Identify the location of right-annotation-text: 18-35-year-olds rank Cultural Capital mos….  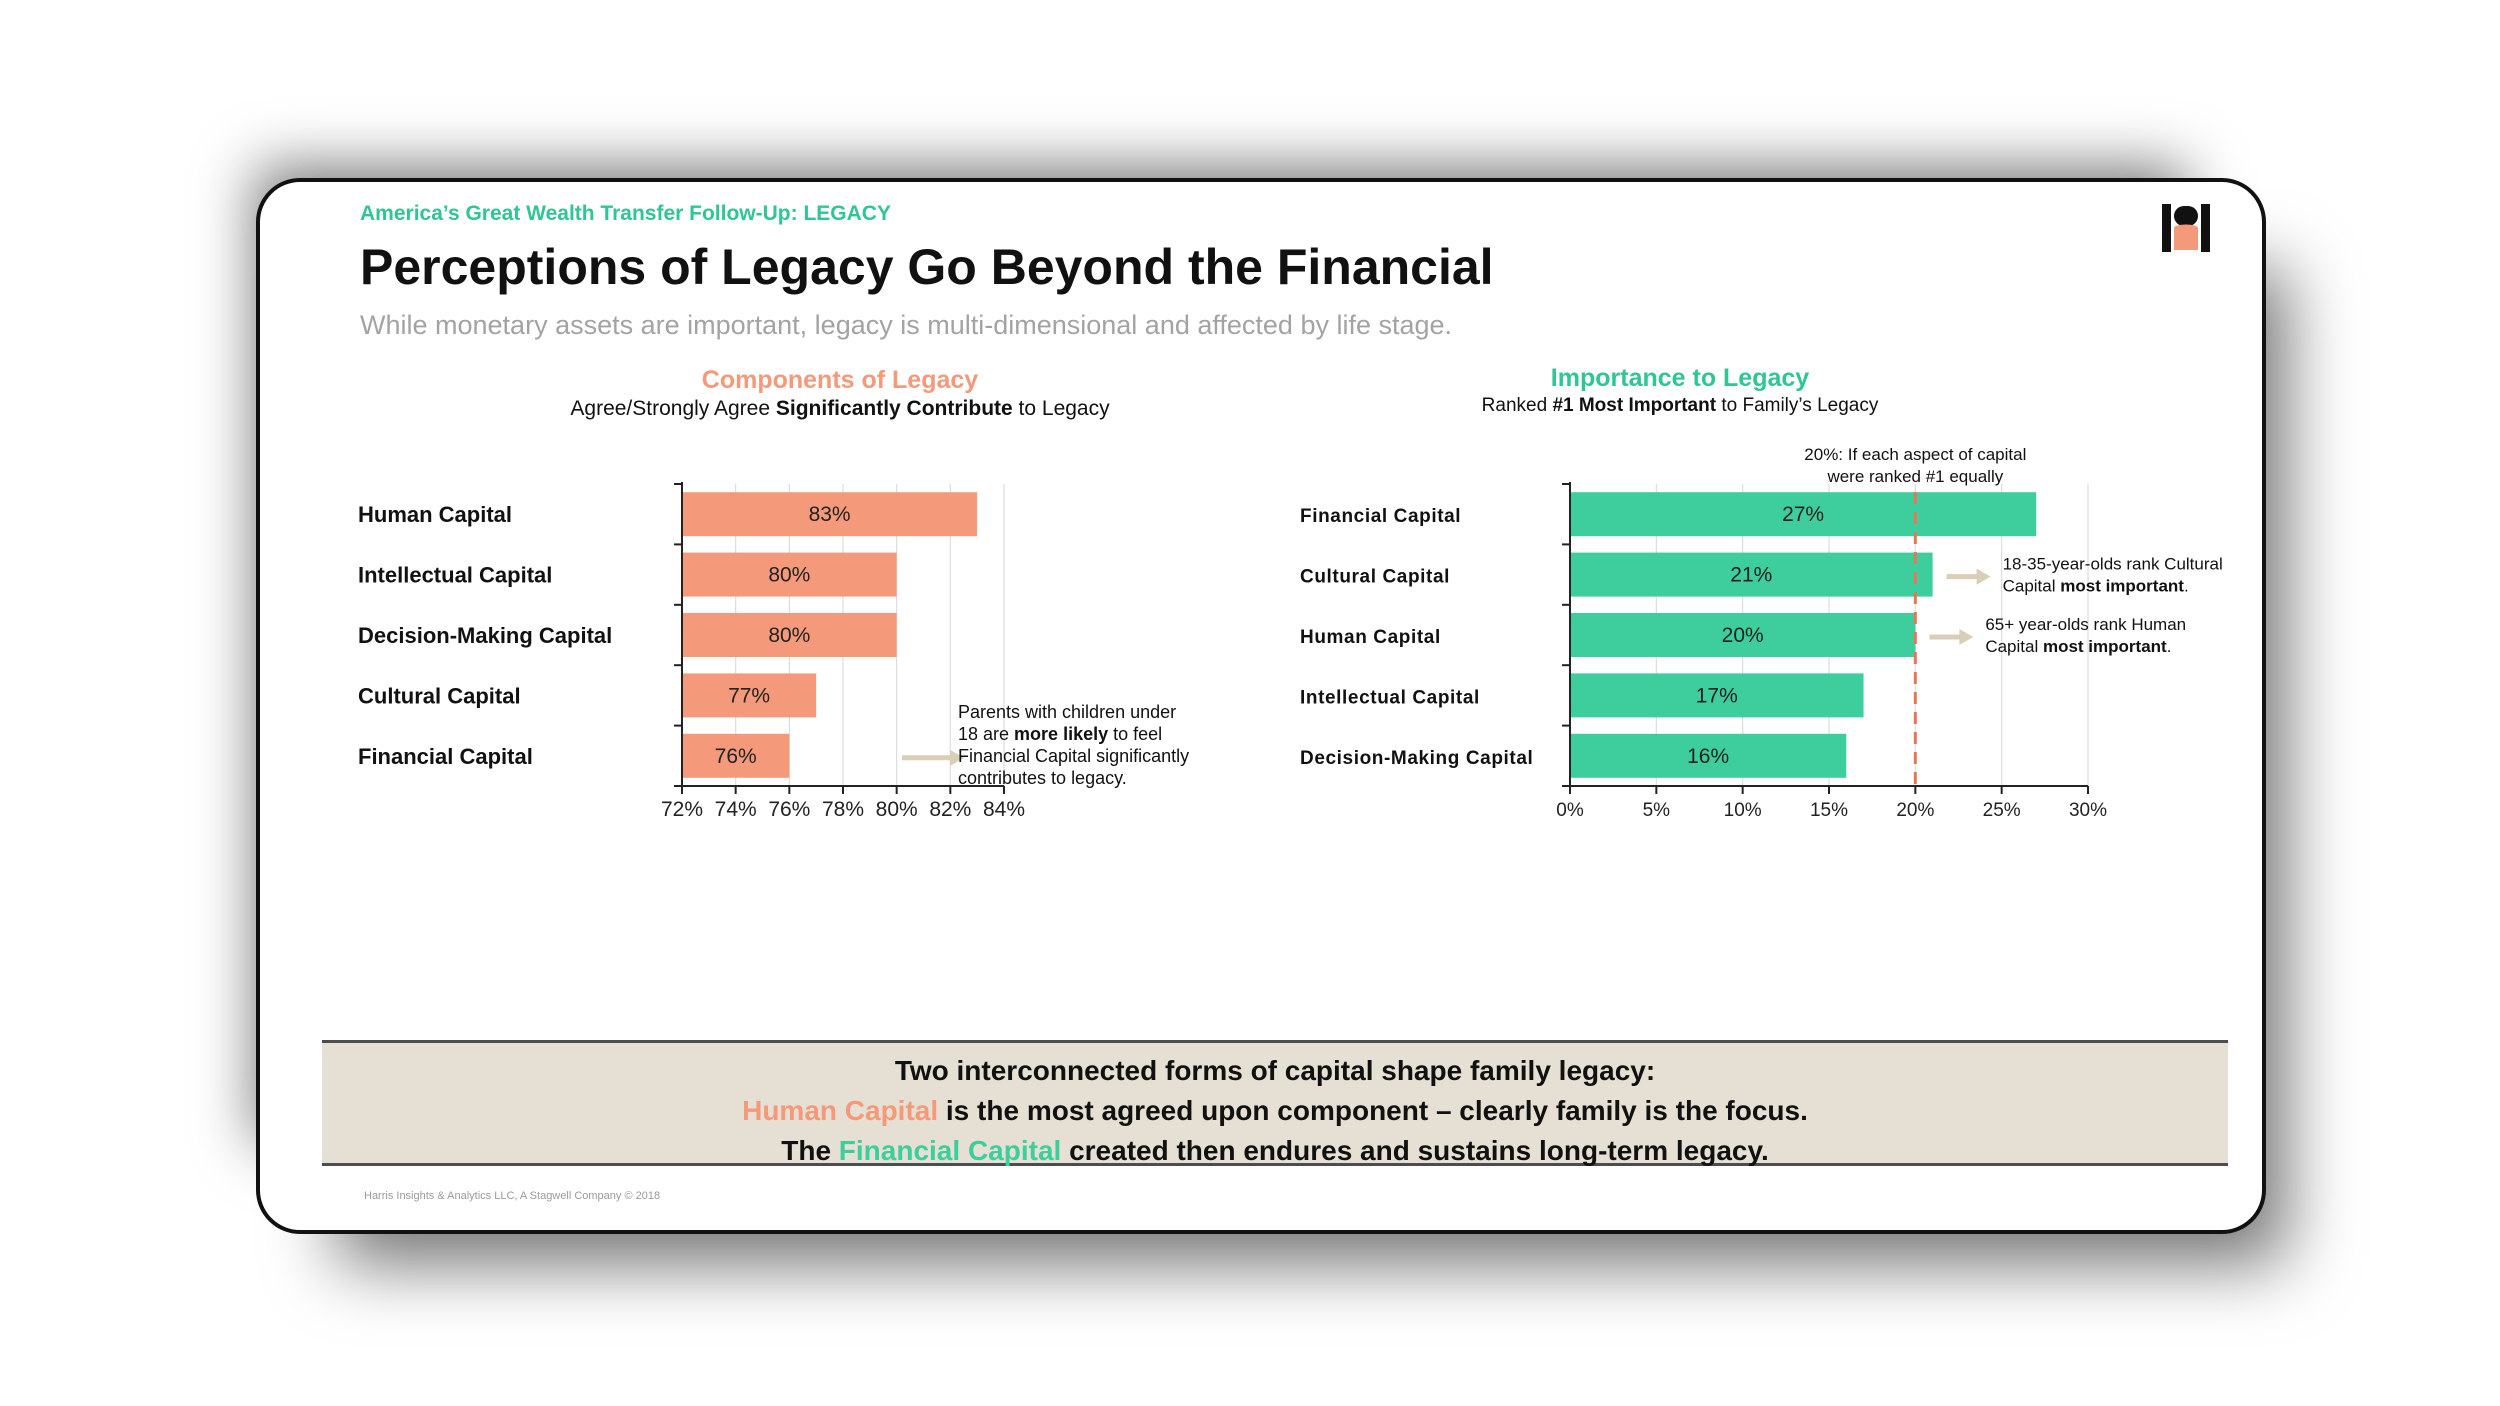
(2113, 575).